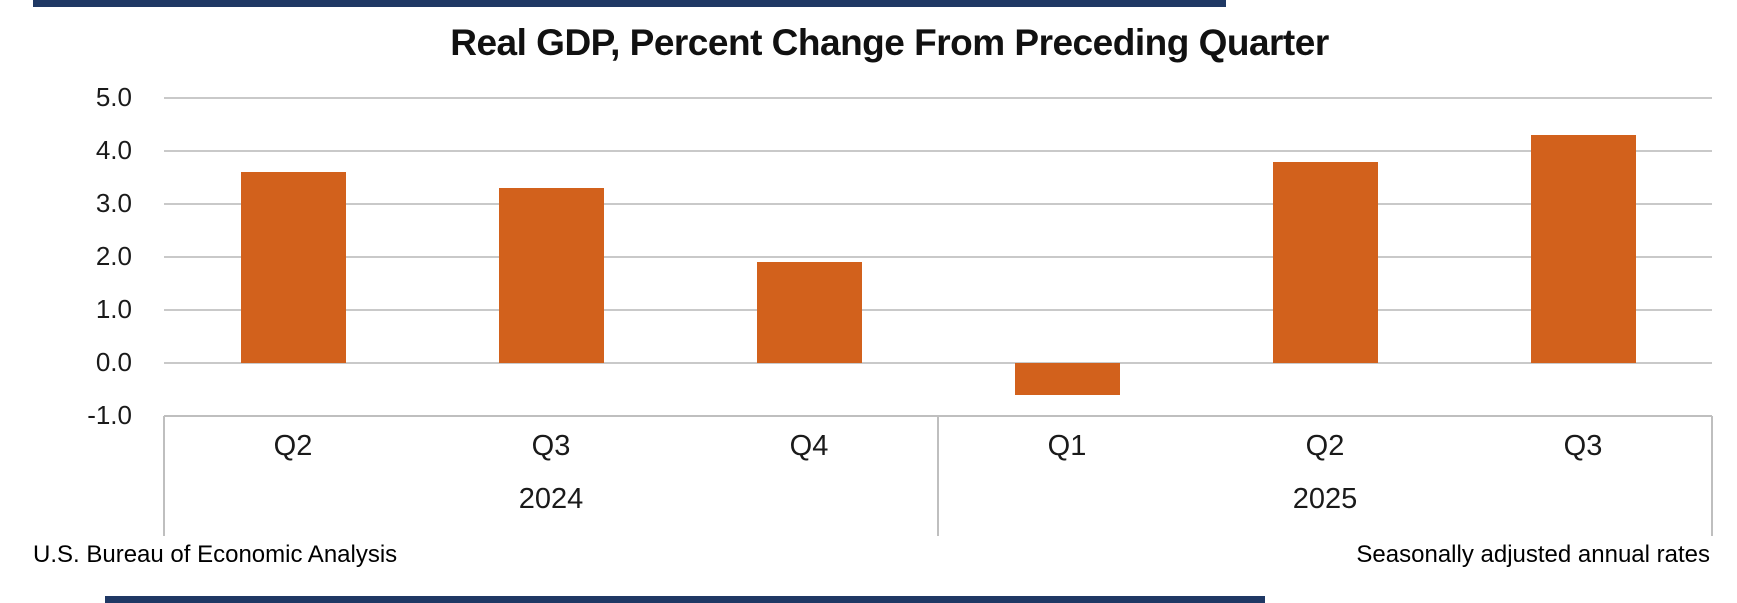 This screenshot has height=603, width=1737. Describe the element at coordinates (1533, 554) in the screenshot. I see `rate-note: Seasonally adjusted annual rates` at that location.